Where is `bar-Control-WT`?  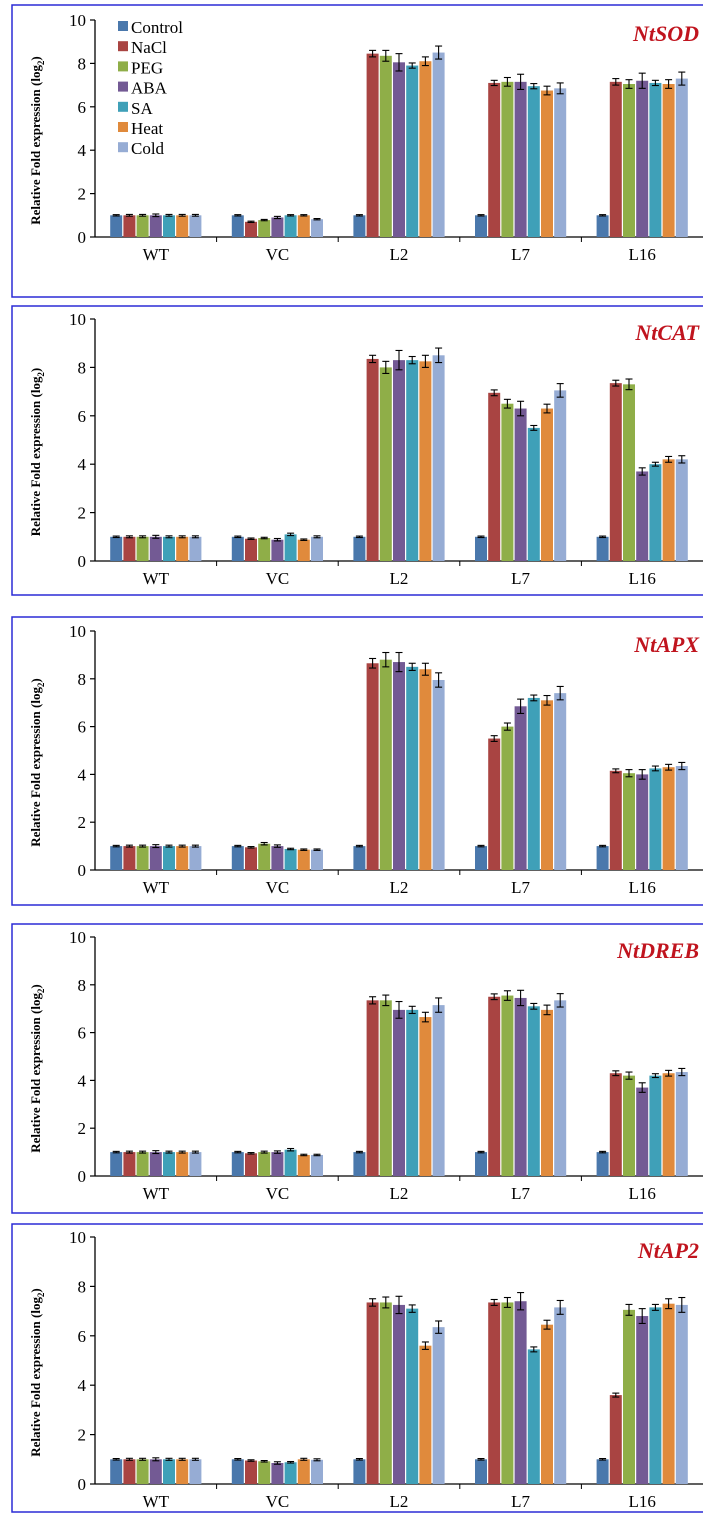
bar-Control-WT is located at coordinates (116, 226).